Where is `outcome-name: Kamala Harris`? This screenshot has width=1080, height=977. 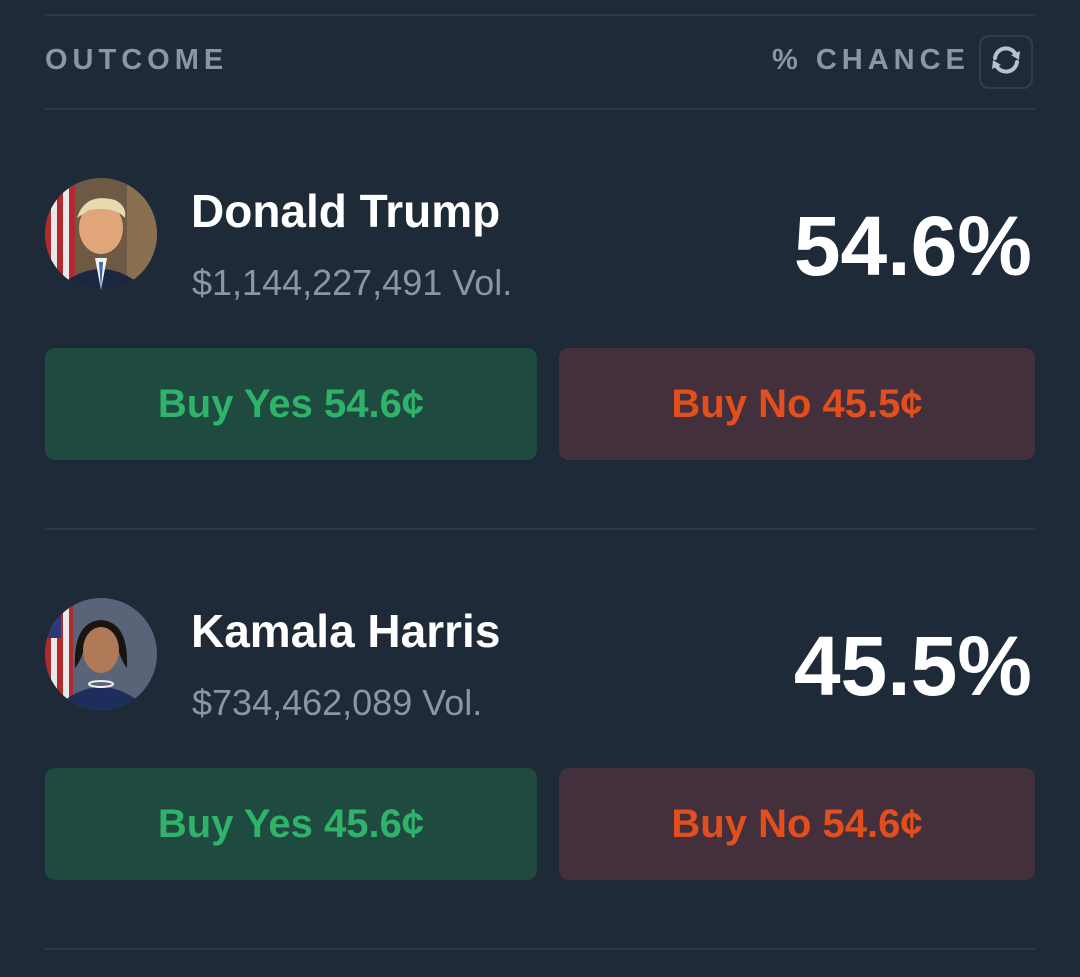
outcome-name: Kamala Harris is located at coordinates (346, 631).